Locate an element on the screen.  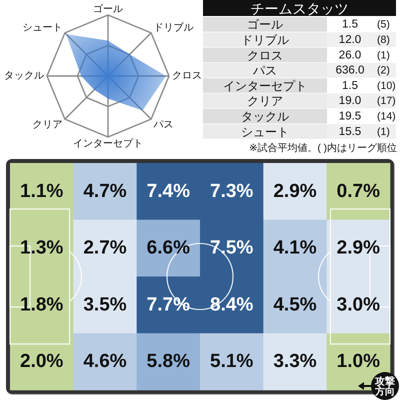
category-label: シュート is located at coordinates (265, 131).